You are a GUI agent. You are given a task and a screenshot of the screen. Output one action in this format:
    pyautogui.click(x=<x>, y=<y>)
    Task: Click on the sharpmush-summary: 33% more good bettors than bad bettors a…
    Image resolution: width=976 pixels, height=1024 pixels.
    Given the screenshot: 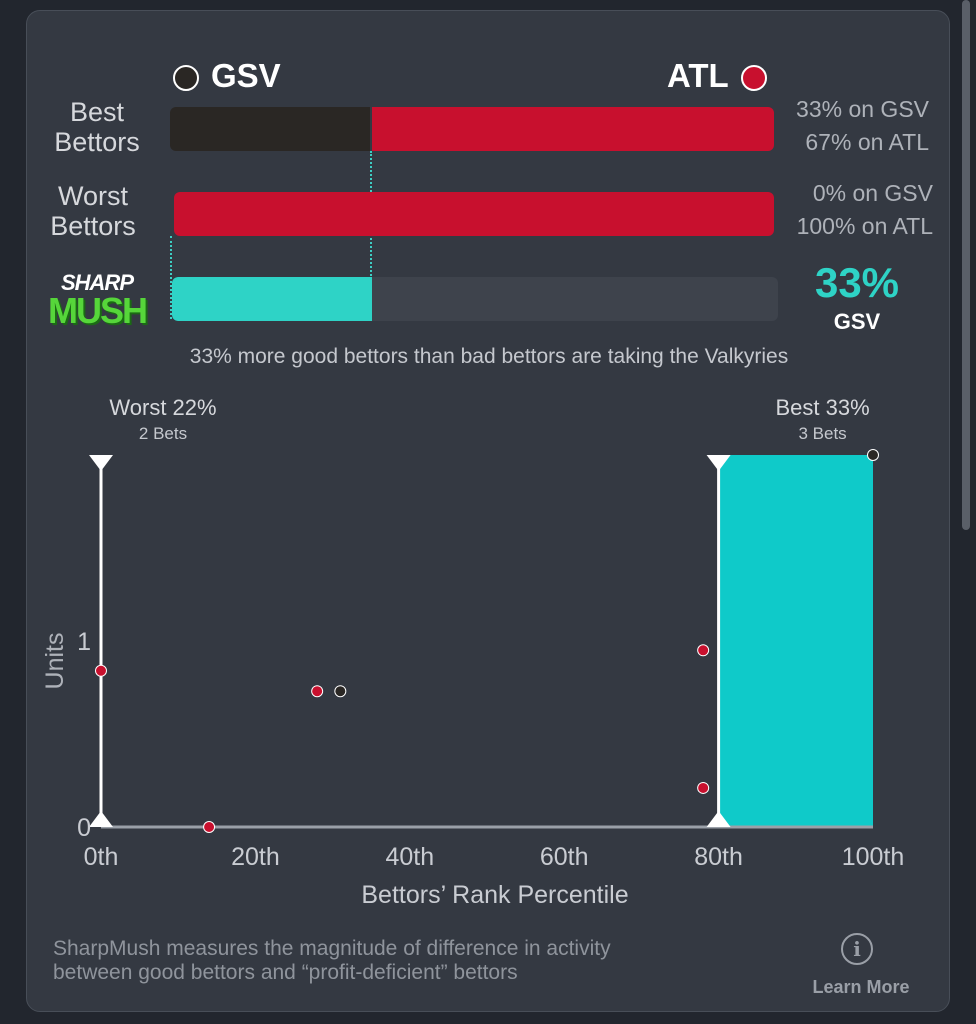 What is the action you would take?
    pyautogui.click(x=489, y=356)
    